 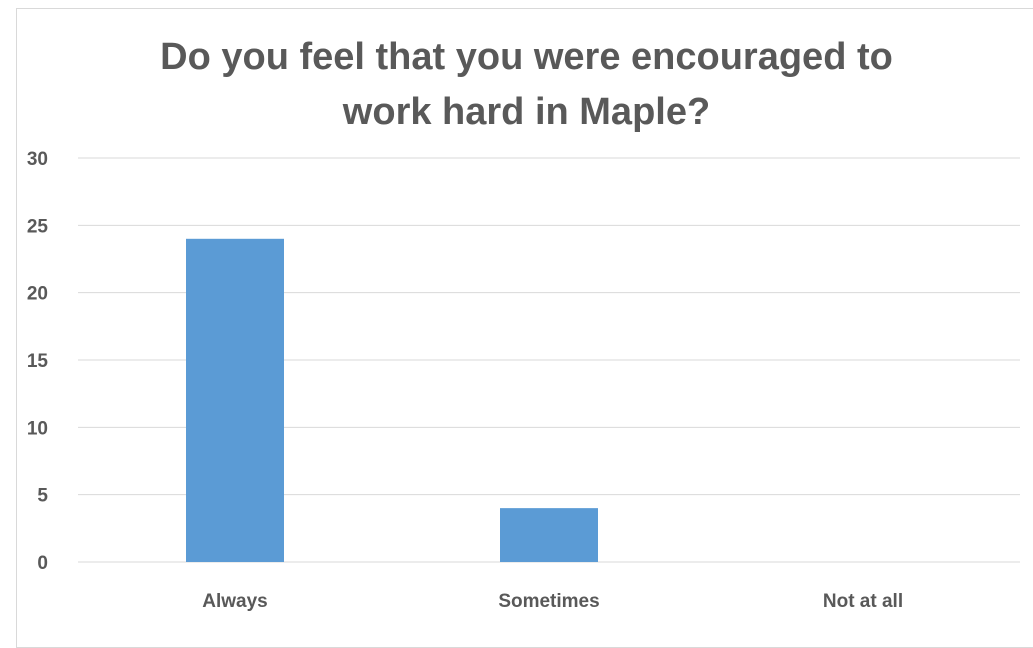 What do you see at coordinates (38, 226) in the screenshot?
I see `y-tick-label: 25` at bounding box center [38, 226].